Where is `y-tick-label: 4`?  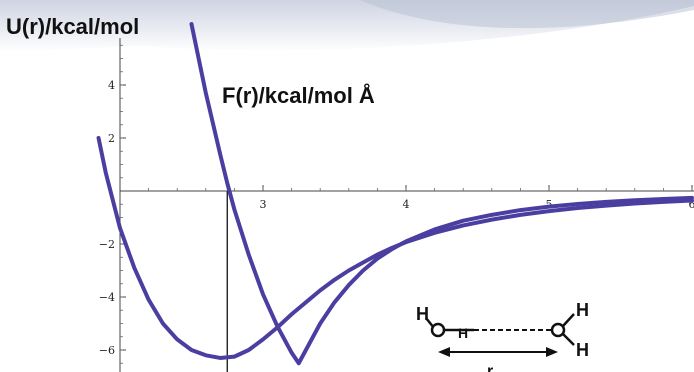
y-tick-label: 4 is located at coordinates (111, 85).